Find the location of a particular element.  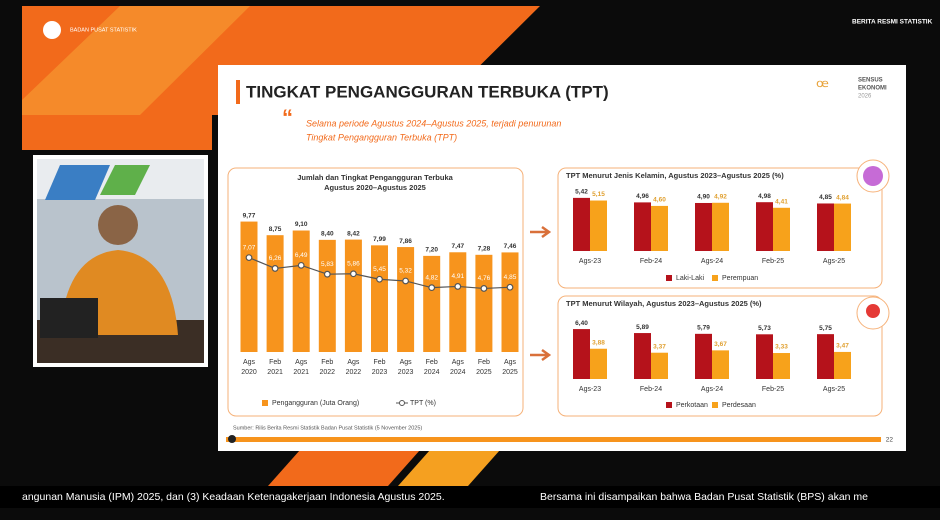

data-label: 7,47 is located at coordinates (457, 246).